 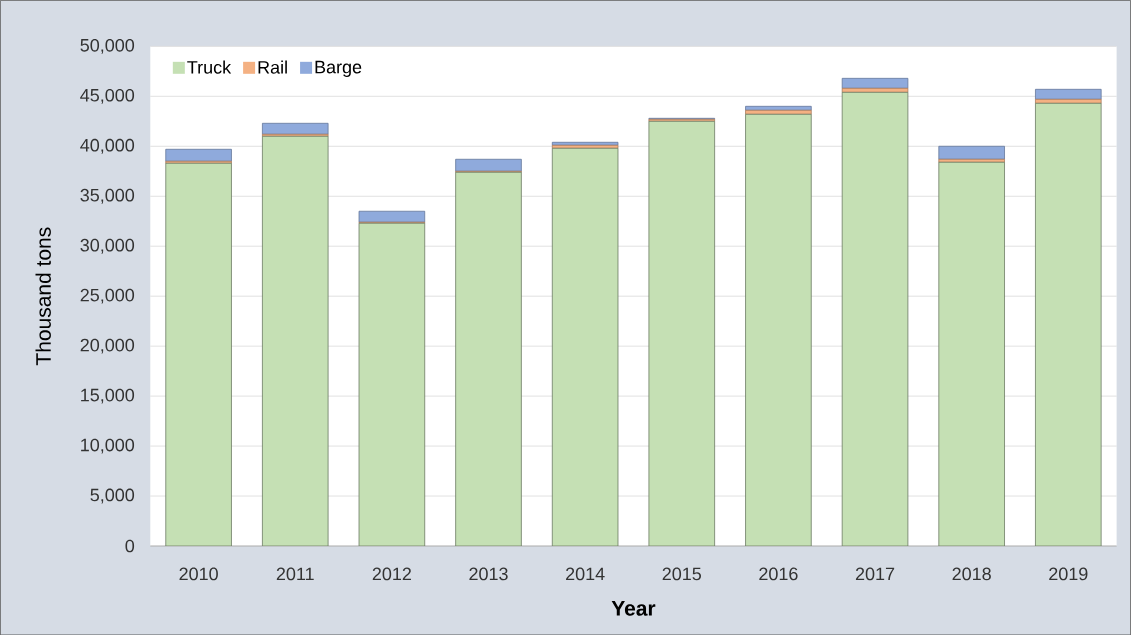 I want to click on y-tick-label: 0, so click(x=130, y=546).